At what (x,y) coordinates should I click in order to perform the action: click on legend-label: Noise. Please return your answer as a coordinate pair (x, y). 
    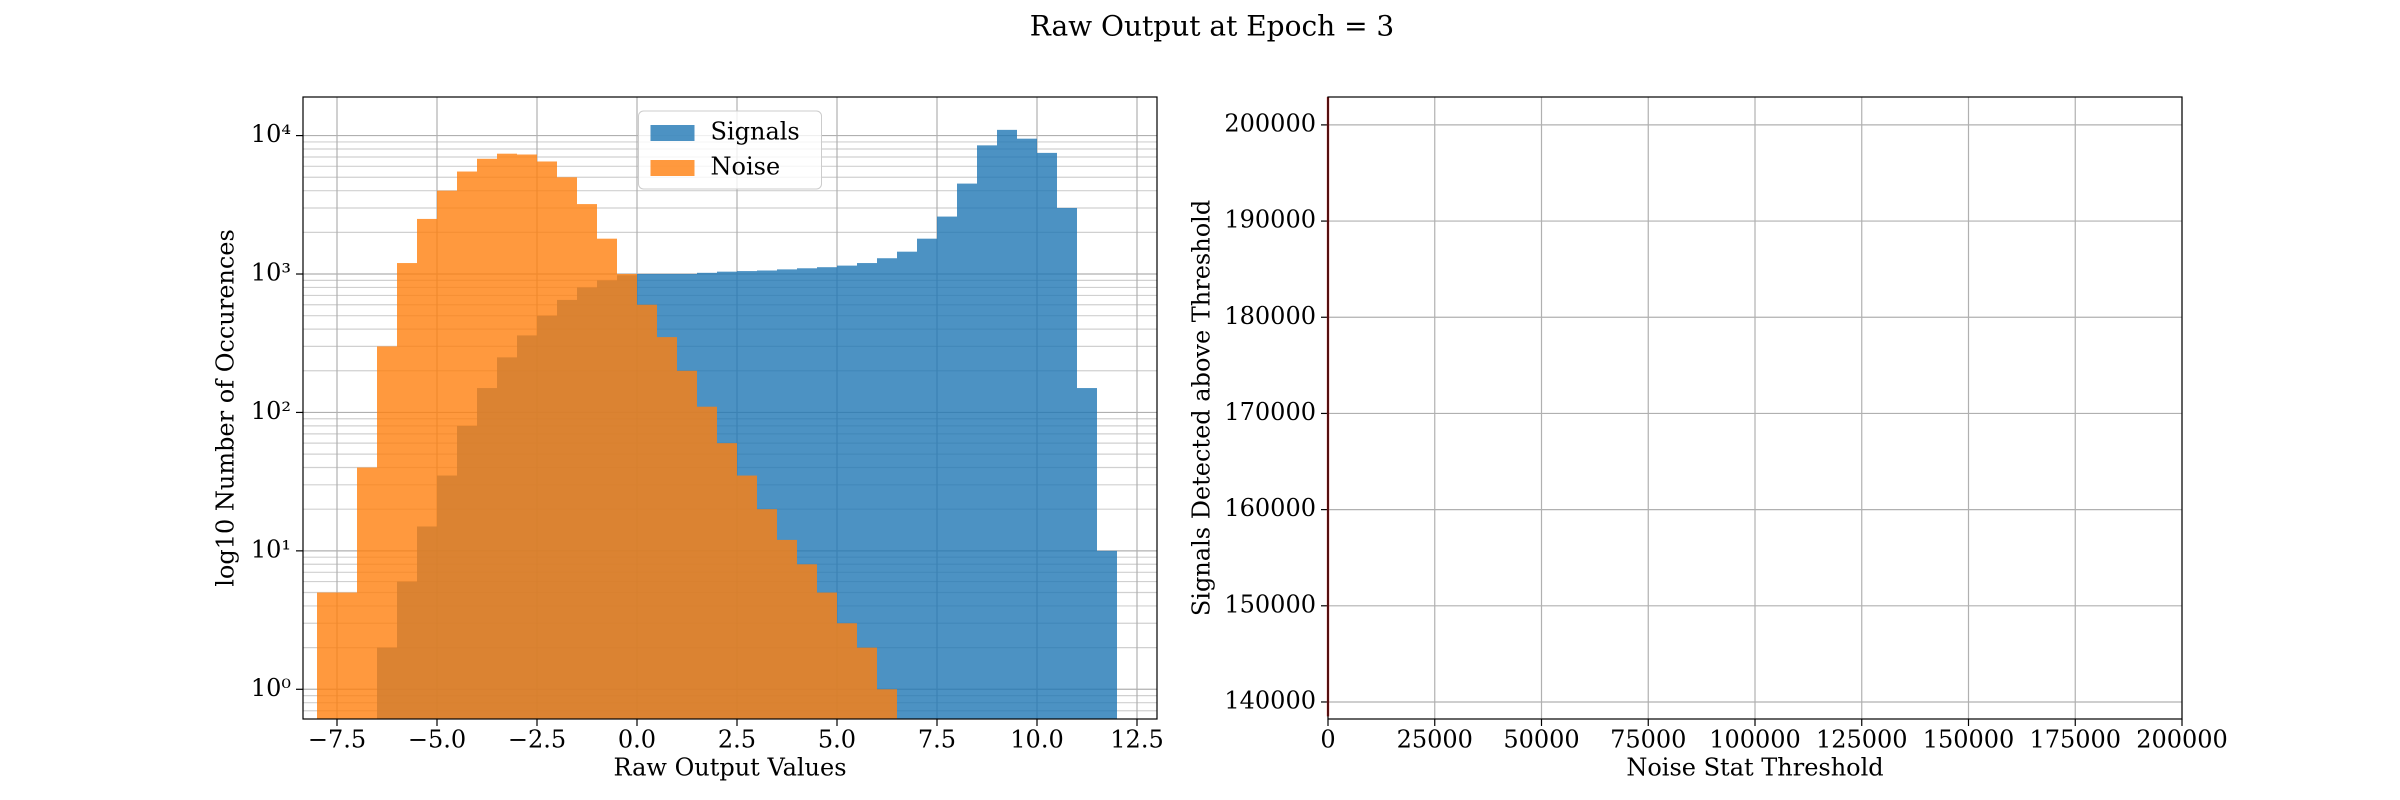
    Looking at the image, I should click on (746, 167).